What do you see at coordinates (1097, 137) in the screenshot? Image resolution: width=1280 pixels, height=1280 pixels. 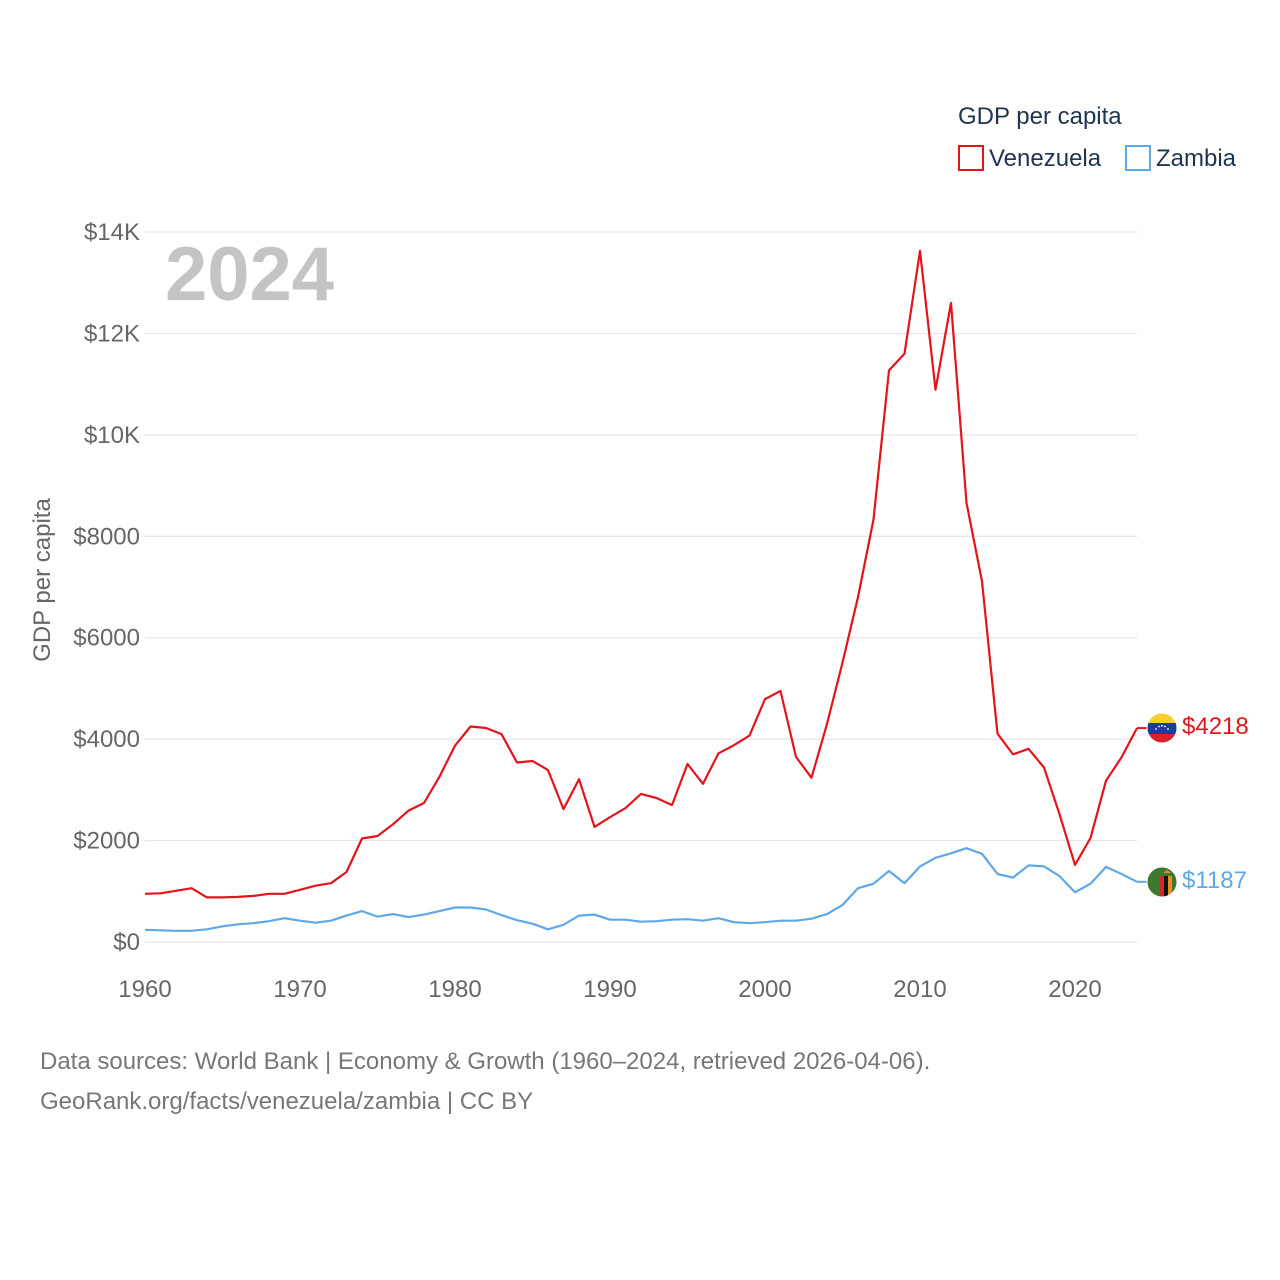 I see `legend: GDP per capita Venezuela Zambia` at bounding box center [1097, 137].